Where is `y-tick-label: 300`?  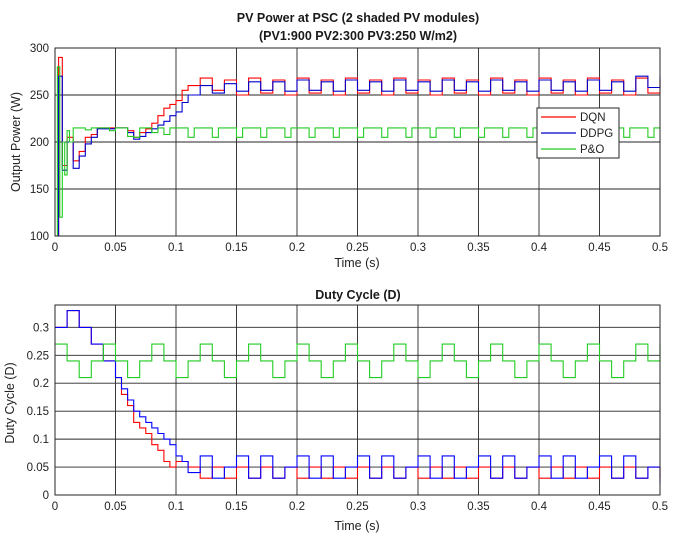
y-tick-label: 300 is located at coordinates (39, 49).